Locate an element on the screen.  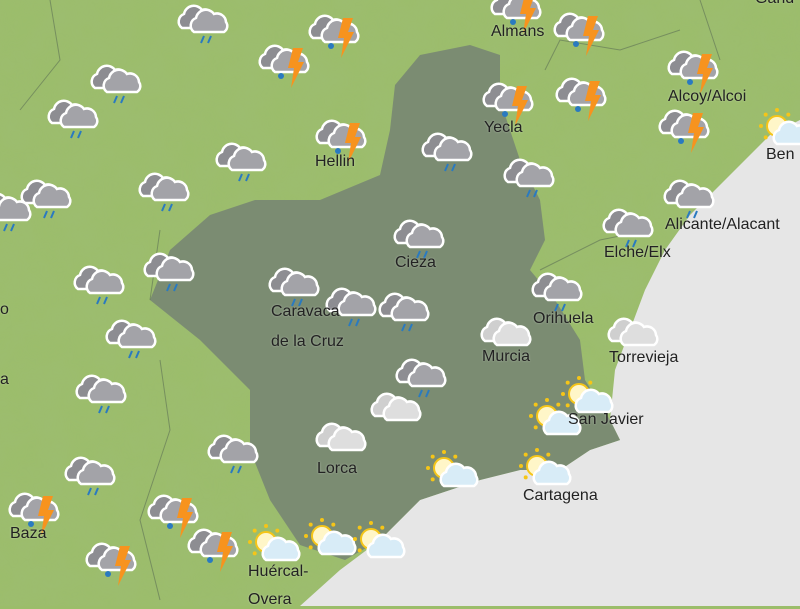
place-label: Huércal- is located at coordinates (278, 571).